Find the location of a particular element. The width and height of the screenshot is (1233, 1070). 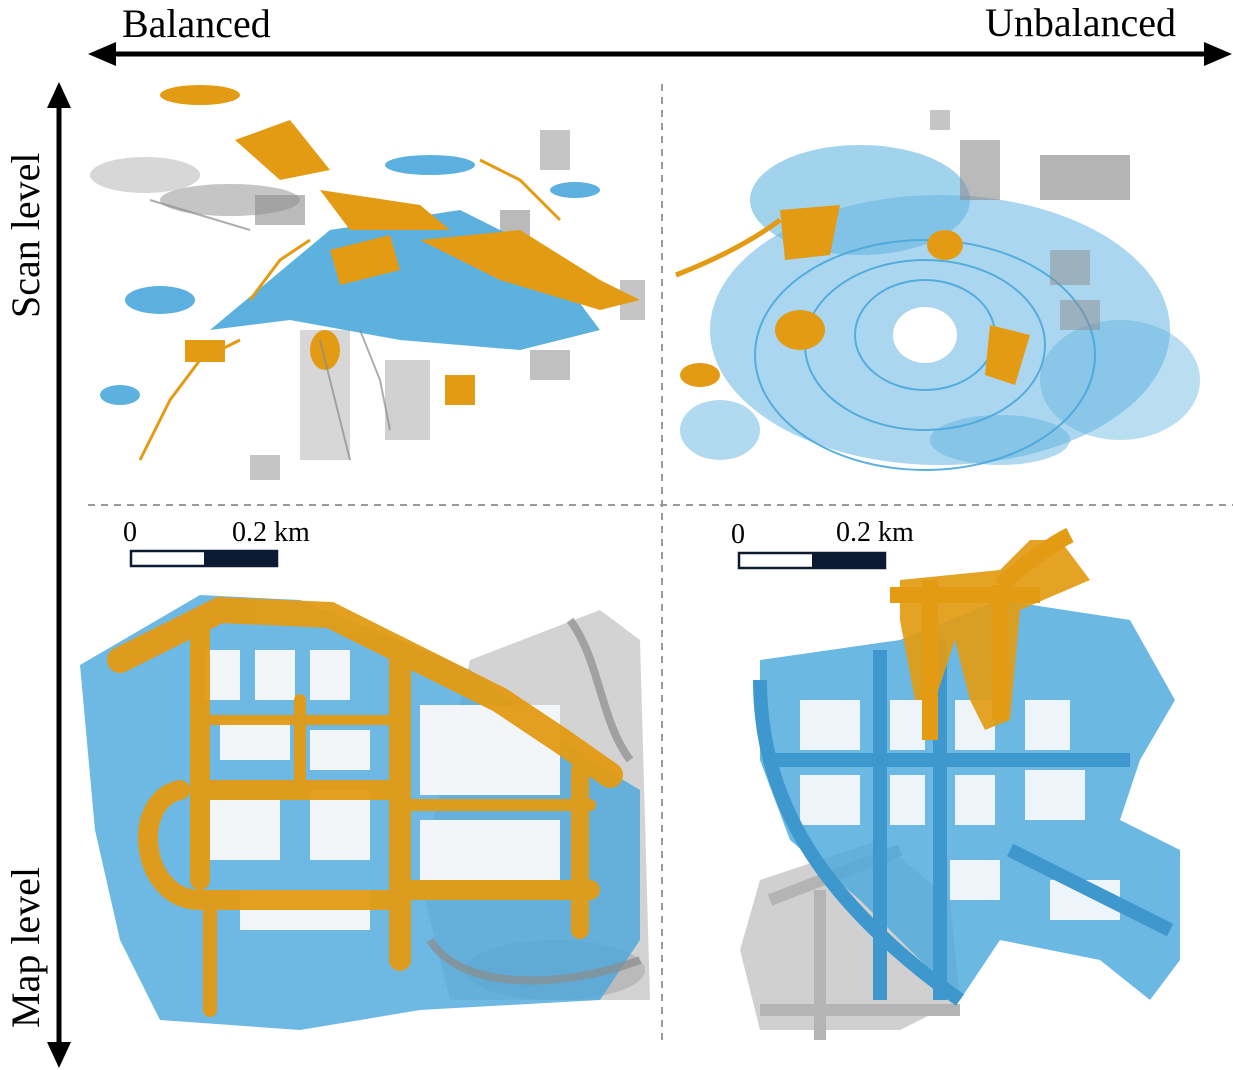

horizontal-axis-arrow is located at coordinates (660, 54).